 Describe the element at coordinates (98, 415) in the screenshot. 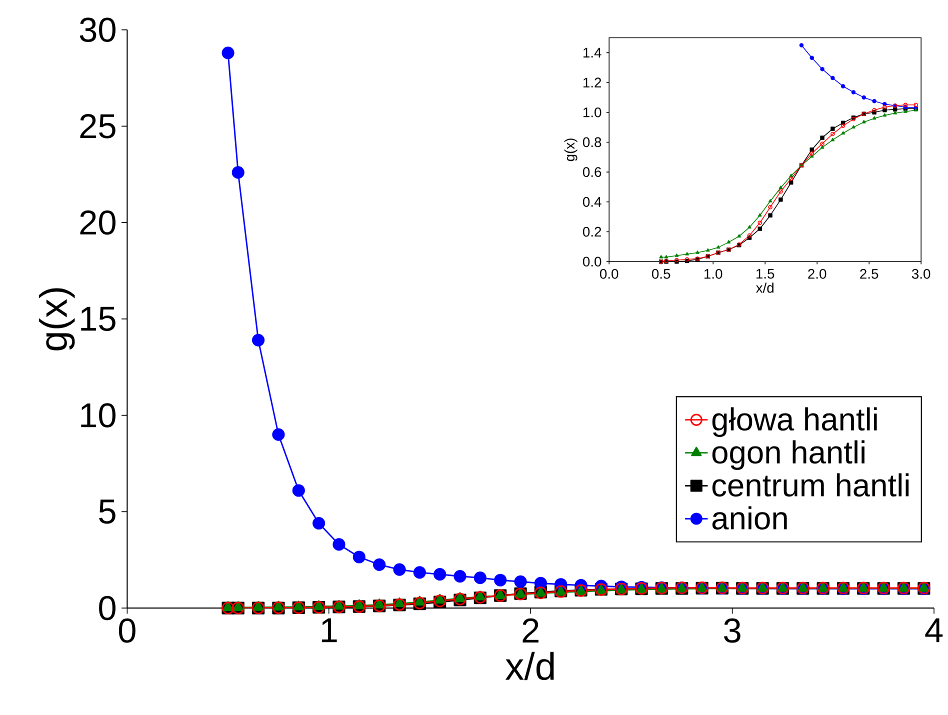

I see `y-tick-label: 10` at that location.